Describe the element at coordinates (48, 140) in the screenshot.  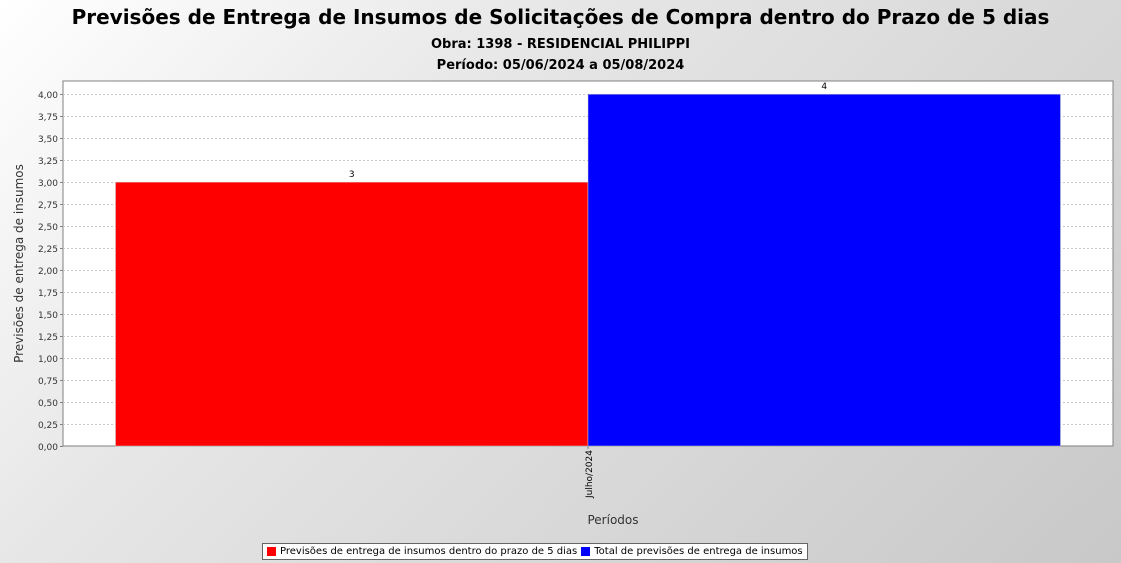
I see `y-tick-label: 3,50` at that location.